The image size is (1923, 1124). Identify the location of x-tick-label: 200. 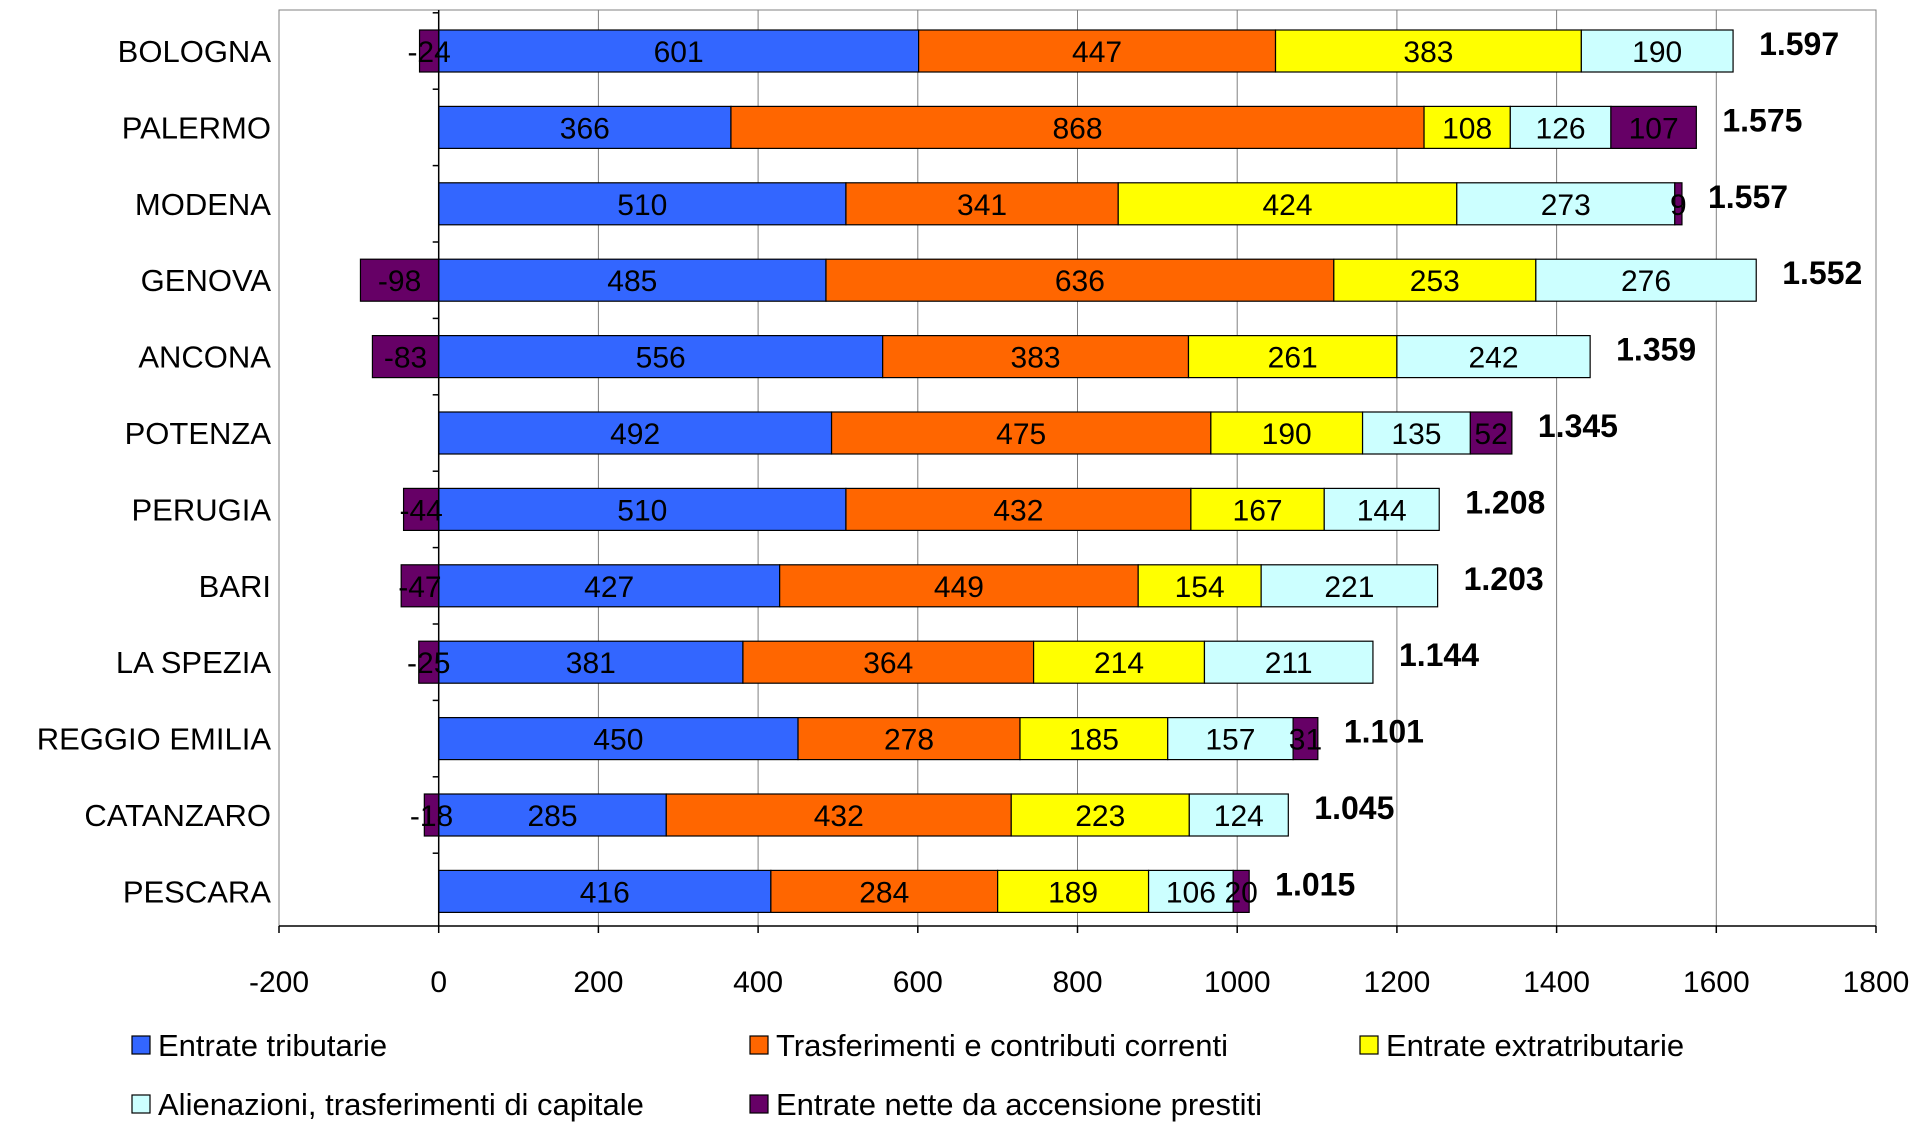
(598, 982).